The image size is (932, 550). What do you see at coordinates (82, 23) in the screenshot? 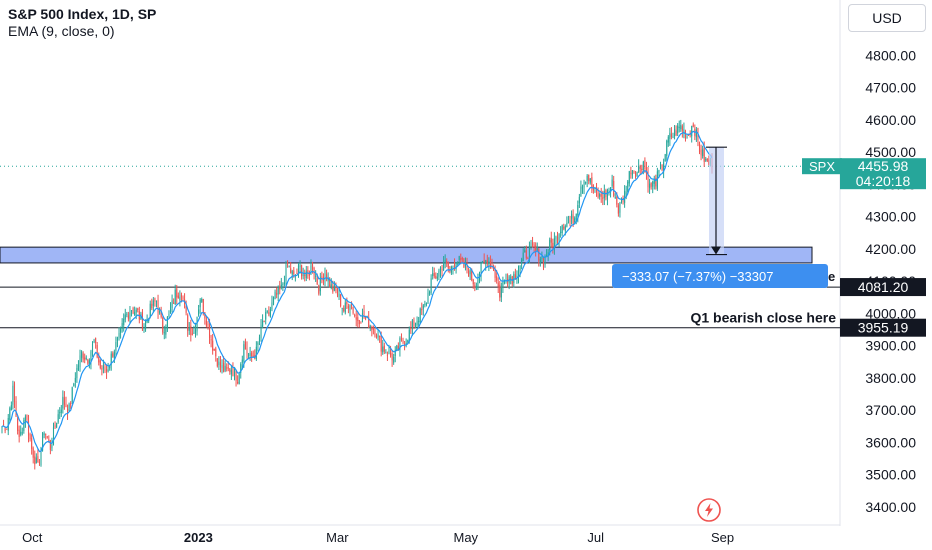
I see `chart-legend: S&P 500 Index, 1D, SP EMA (9, close, 0)` at bounding box center [82, 23].